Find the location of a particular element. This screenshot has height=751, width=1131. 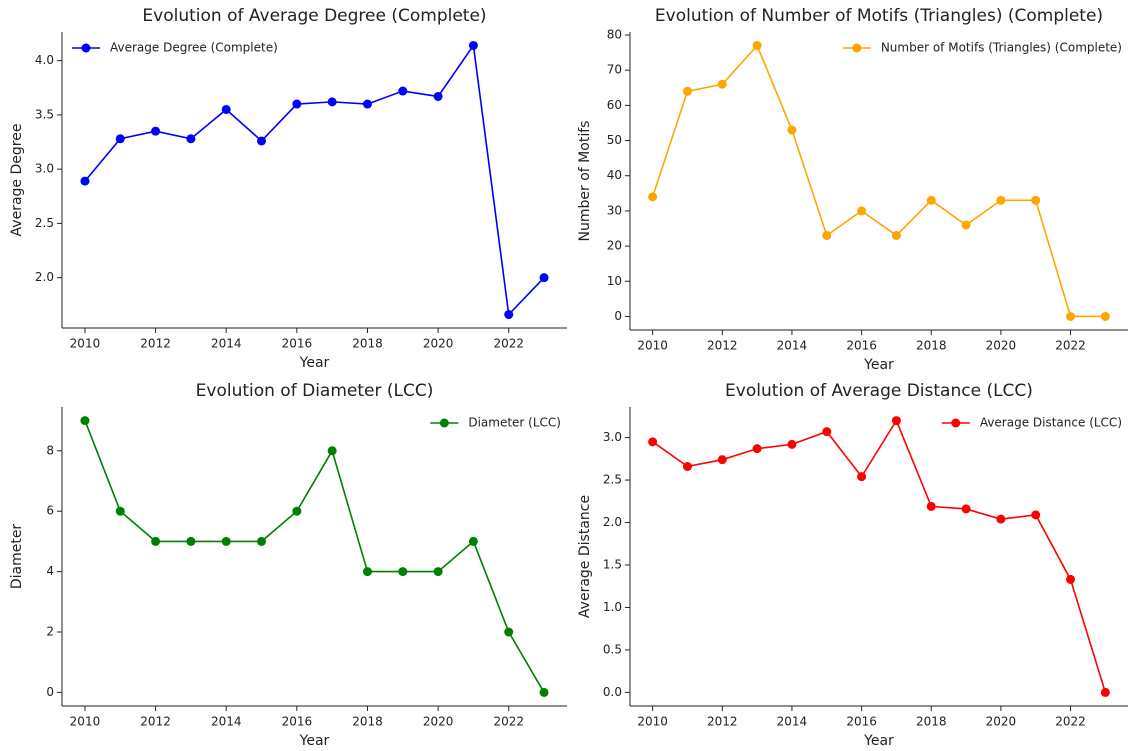

y-axis-label: Number of Motifs is located at coordinates (585, 181).